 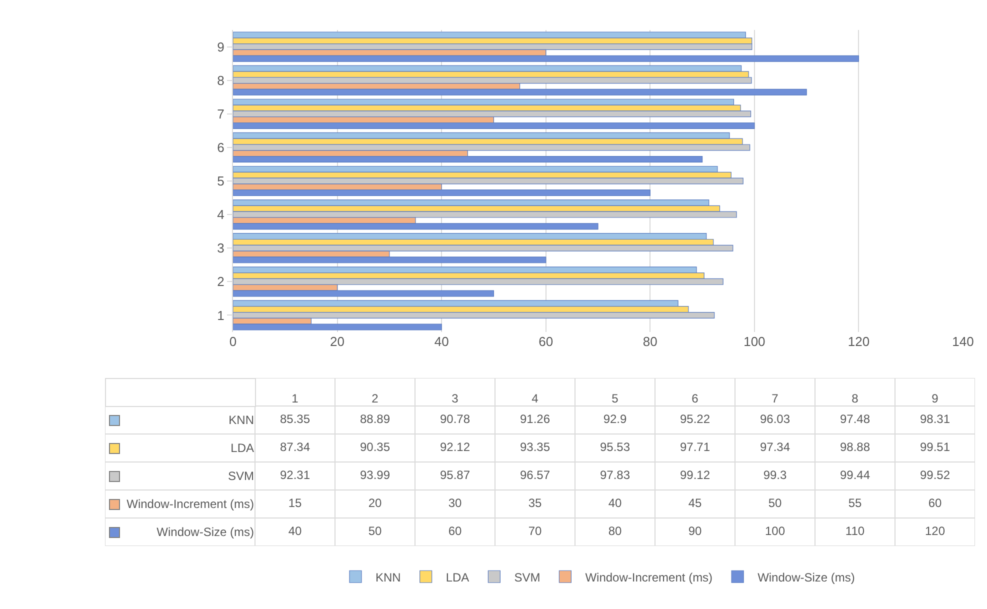 I want to click on data-label: 99.3, so click(x=775, y=475).